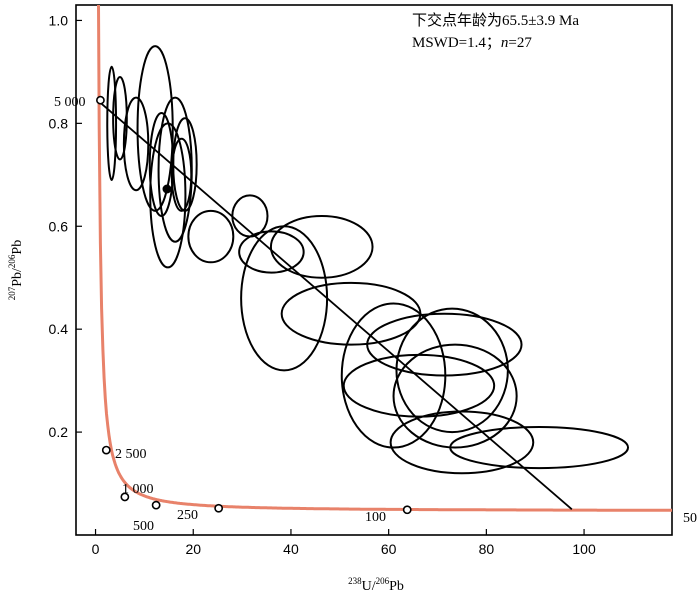 The image size is (700, 595). I want to click on y-tick-label: 0.8, so click(59, 123).